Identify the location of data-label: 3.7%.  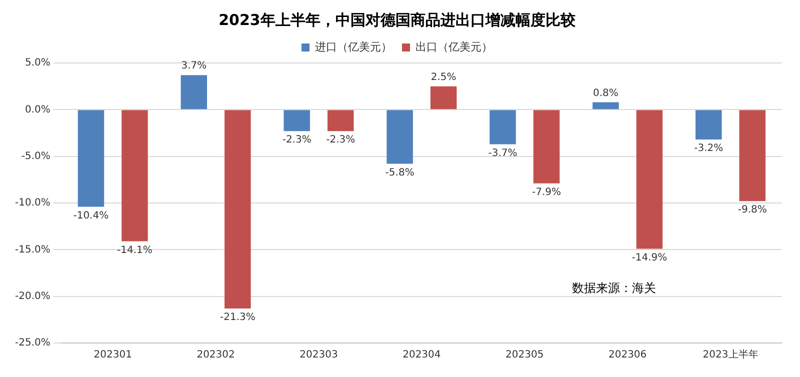
(194, 66).